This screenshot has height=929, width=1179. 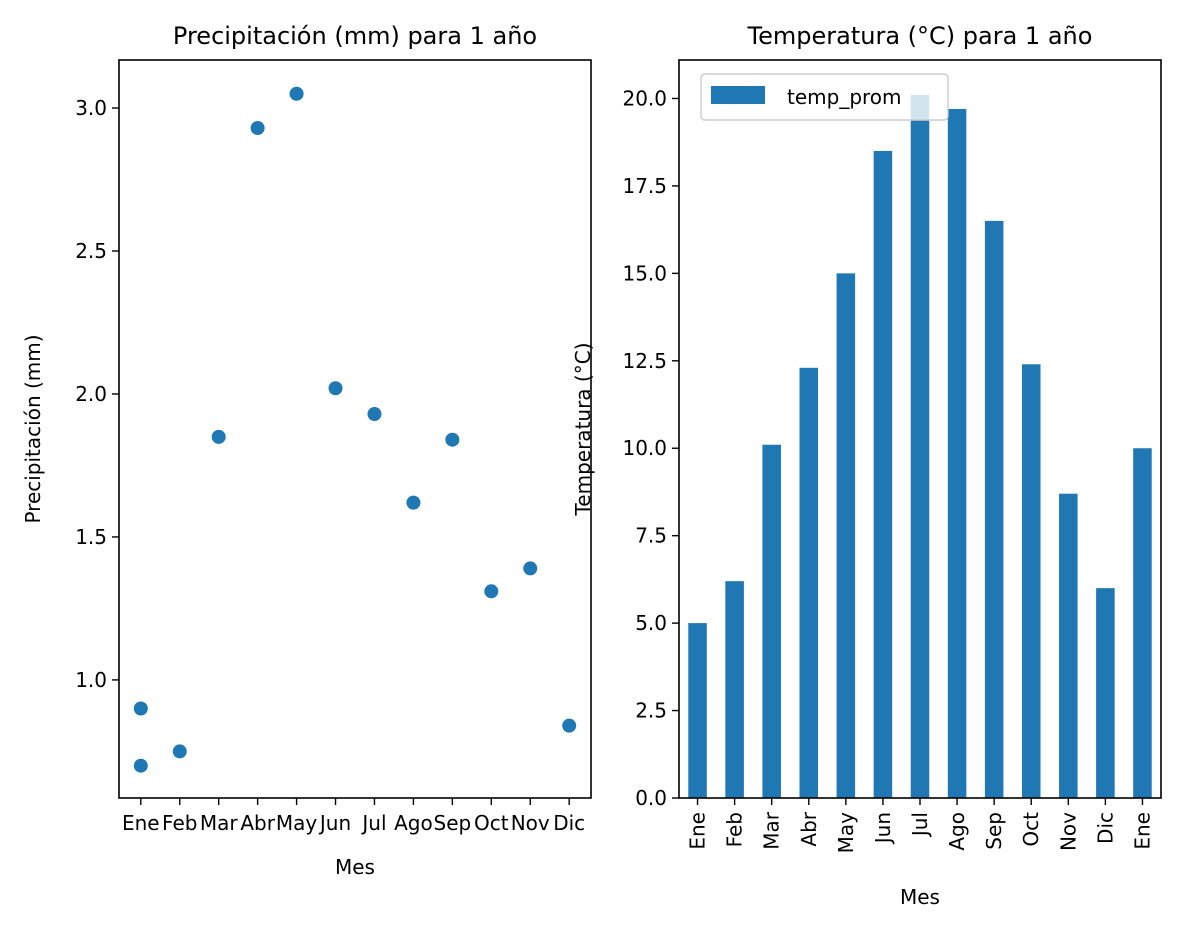 What do you see at coordinates (91, 680) in the screenshot?
I see `y-tick-label: 1.0` at bounding box center [91, 680].